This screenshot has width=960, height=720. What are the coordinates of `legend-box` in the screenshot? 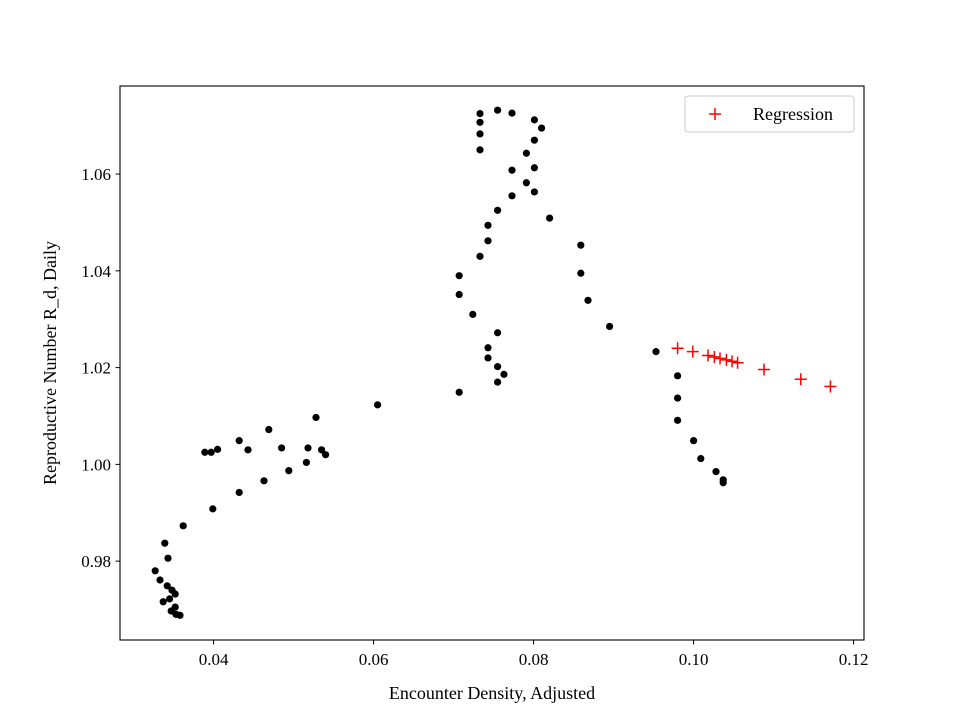 It's located at (769, 114).